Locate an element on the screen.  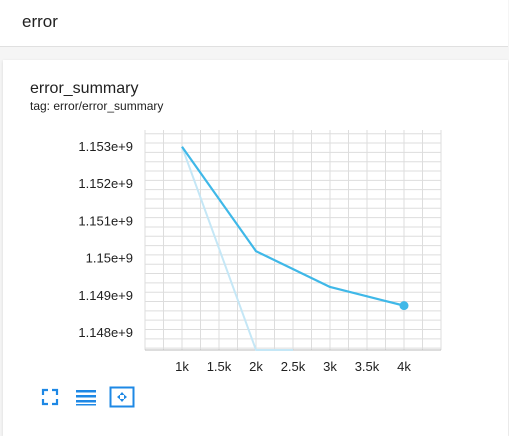
fullscreen-button is located at coordinates (50, 397).